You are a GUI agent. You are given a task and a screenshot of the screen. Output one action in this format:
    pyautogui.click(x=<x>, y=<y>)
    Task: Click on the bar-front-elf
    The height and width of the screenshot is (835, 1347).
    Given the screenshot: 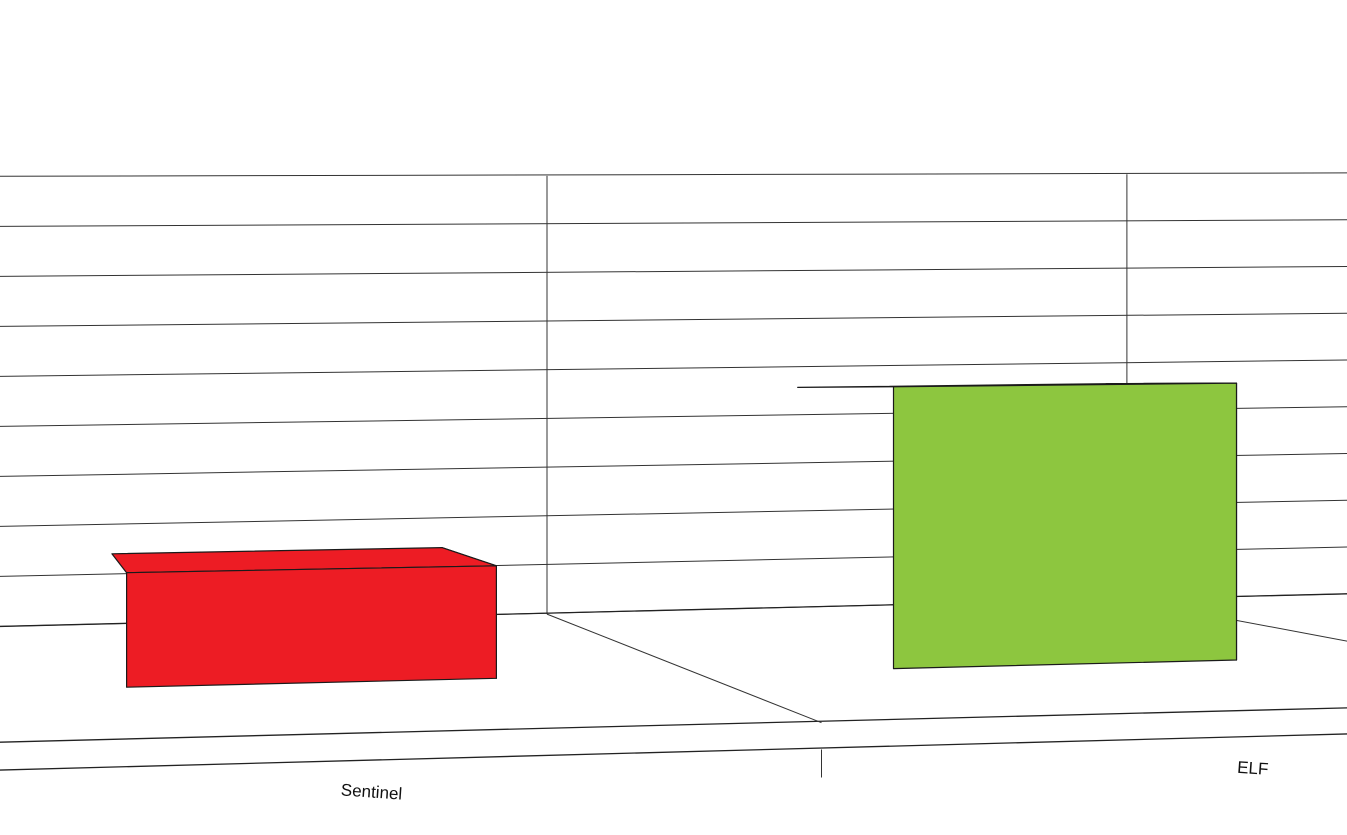 What is the action you would take?
    pyautogui.click(x=1065, y=526)
    